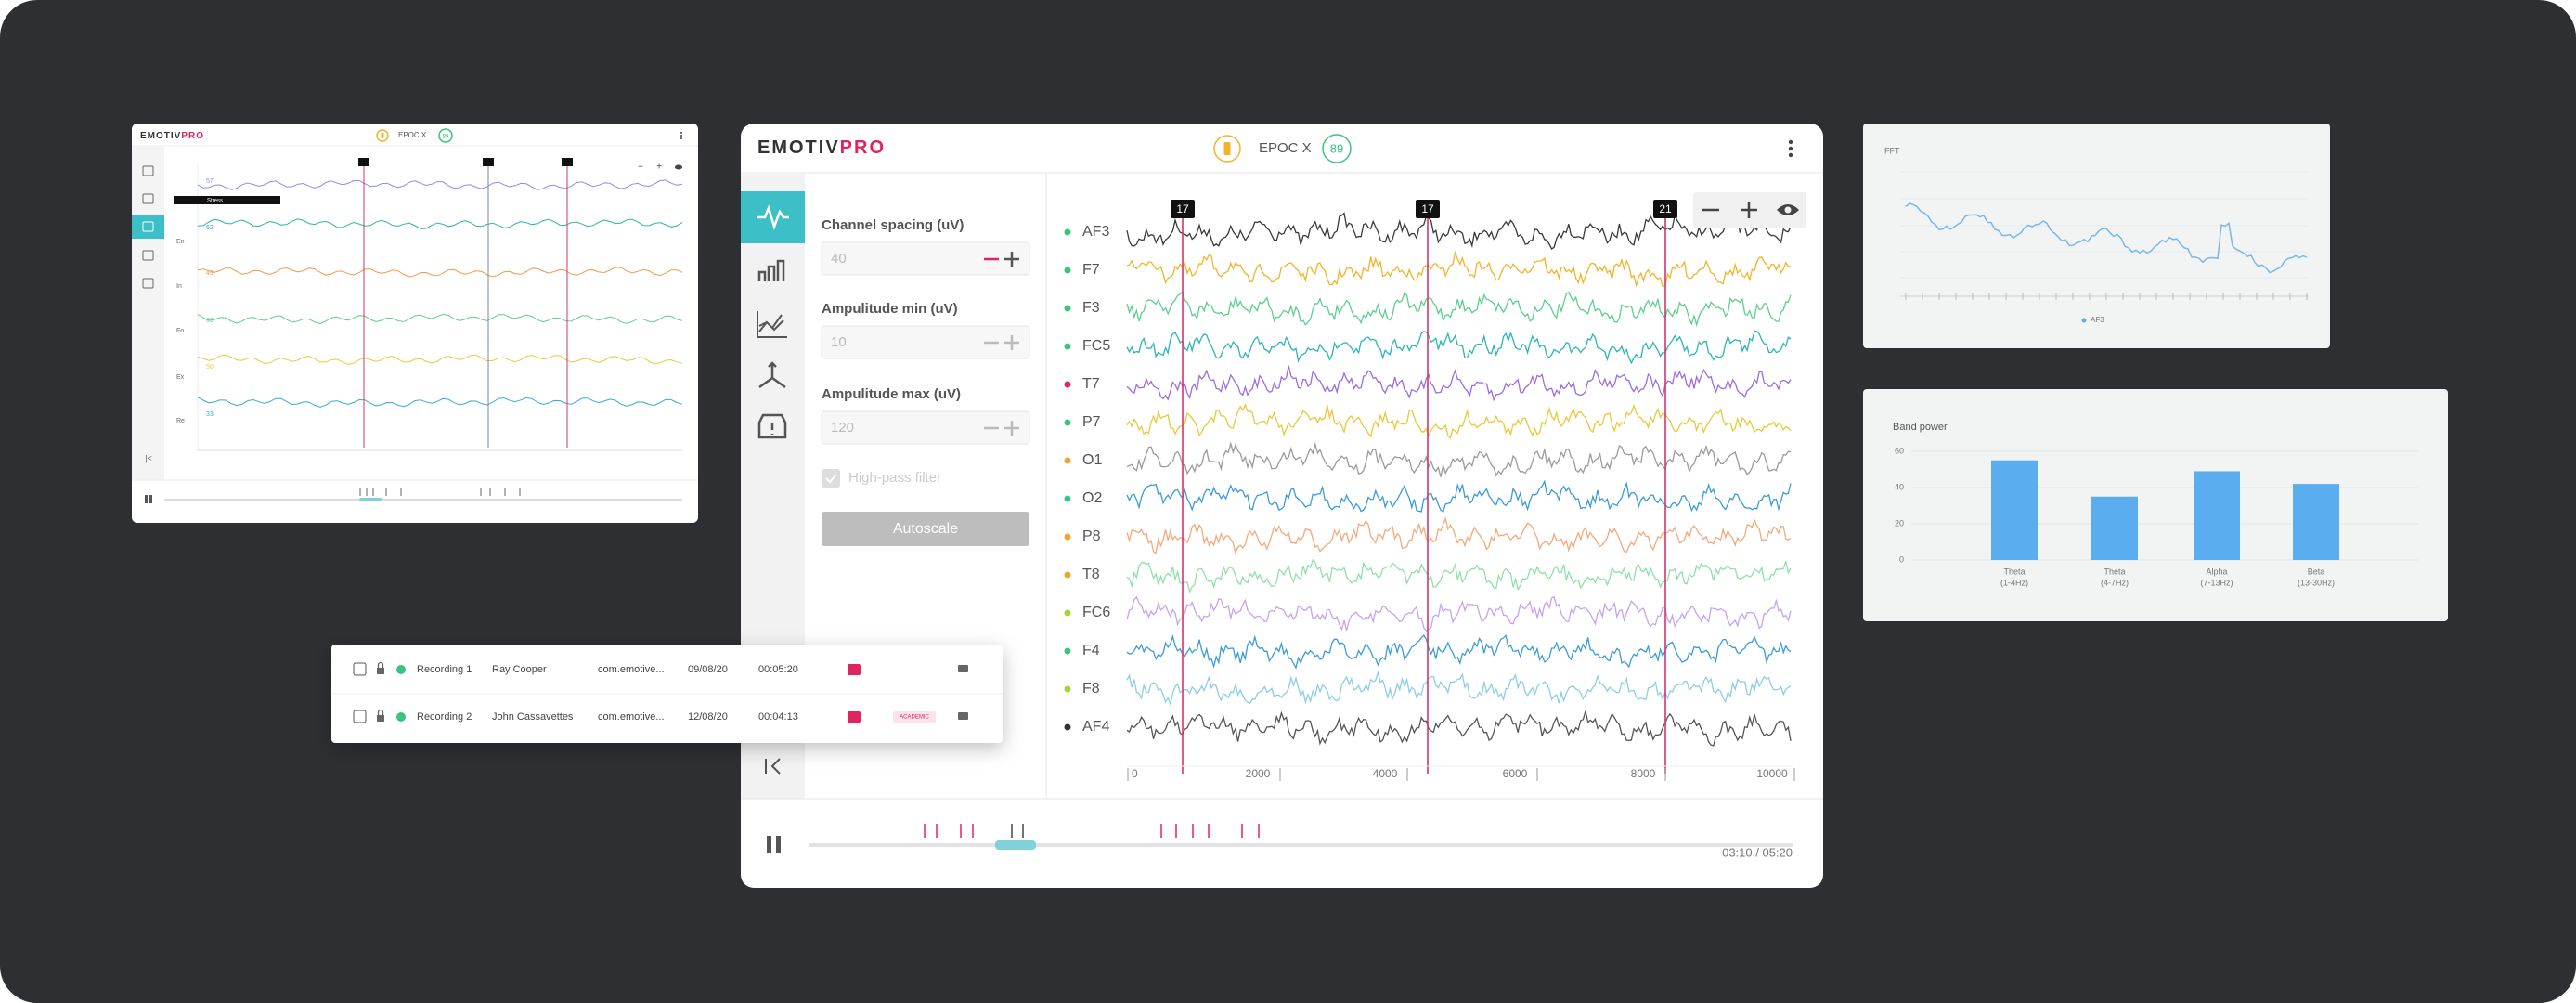  Describe the element at coordinates (1772, 773) in the screenshot. I see `x-tick-label: 10000` at that location.